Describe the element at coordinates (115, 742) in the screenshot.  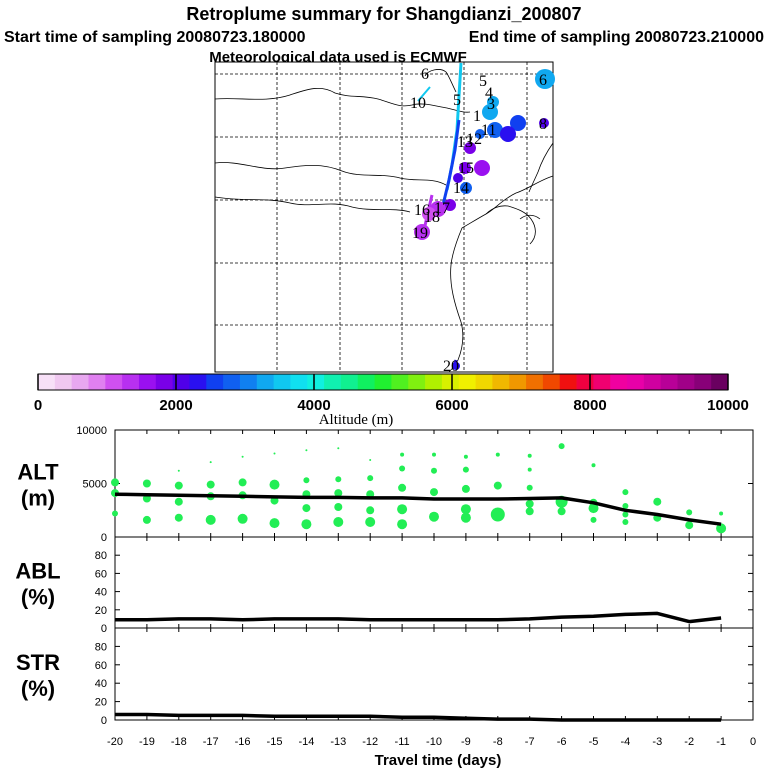
I see `x-tick-label: -20` at that location.